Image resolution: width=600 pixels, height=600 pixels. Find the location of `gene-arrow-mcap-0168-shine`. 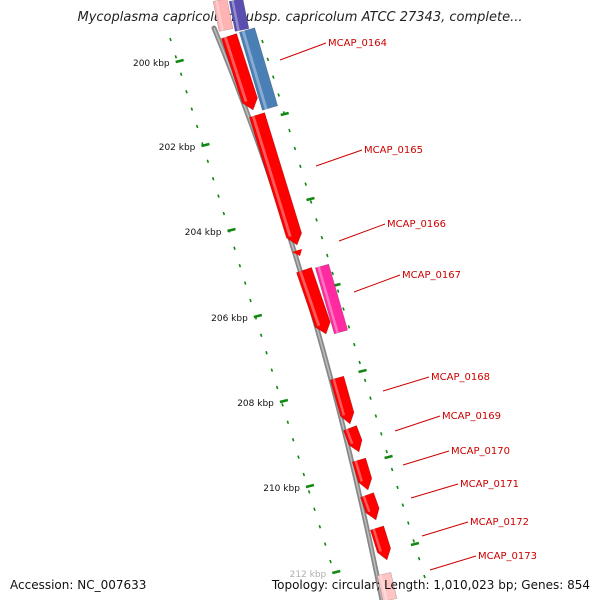

gene-arrow-mcap-0168-shine is located at coordinates (339, 397).